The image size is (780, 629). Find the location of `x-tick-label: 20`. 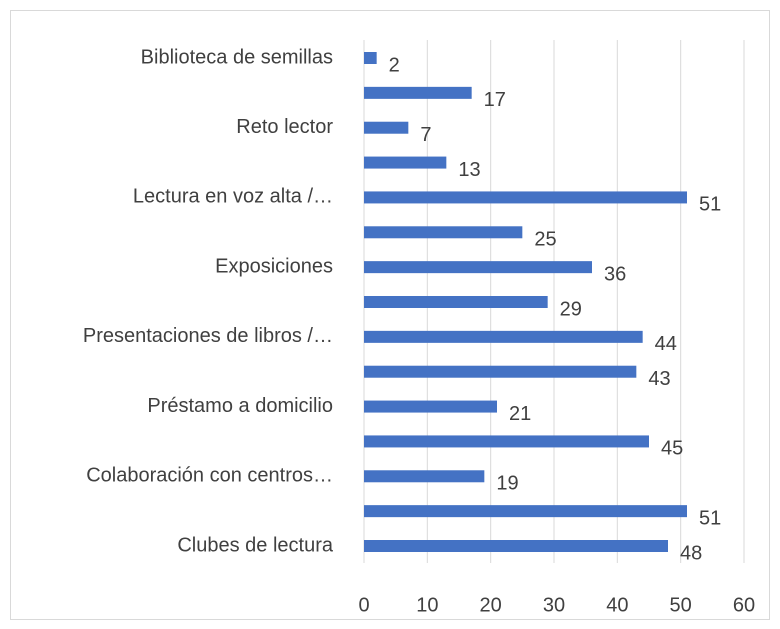

x-tick-label: 20 is located at coordinates (491, 605).